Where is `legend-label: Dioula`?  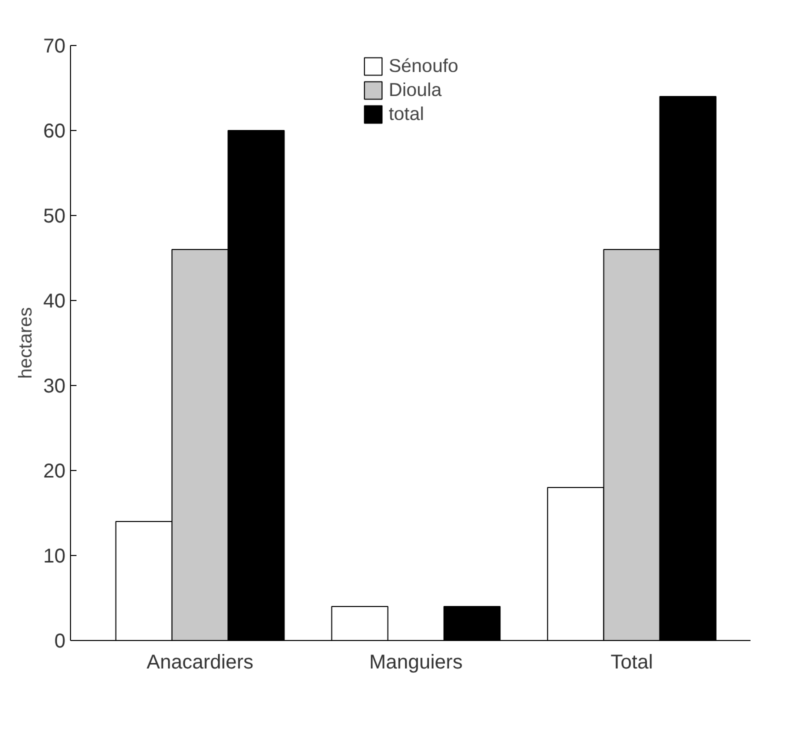 legend-label: Dioula is located at coordinates (415, 90).